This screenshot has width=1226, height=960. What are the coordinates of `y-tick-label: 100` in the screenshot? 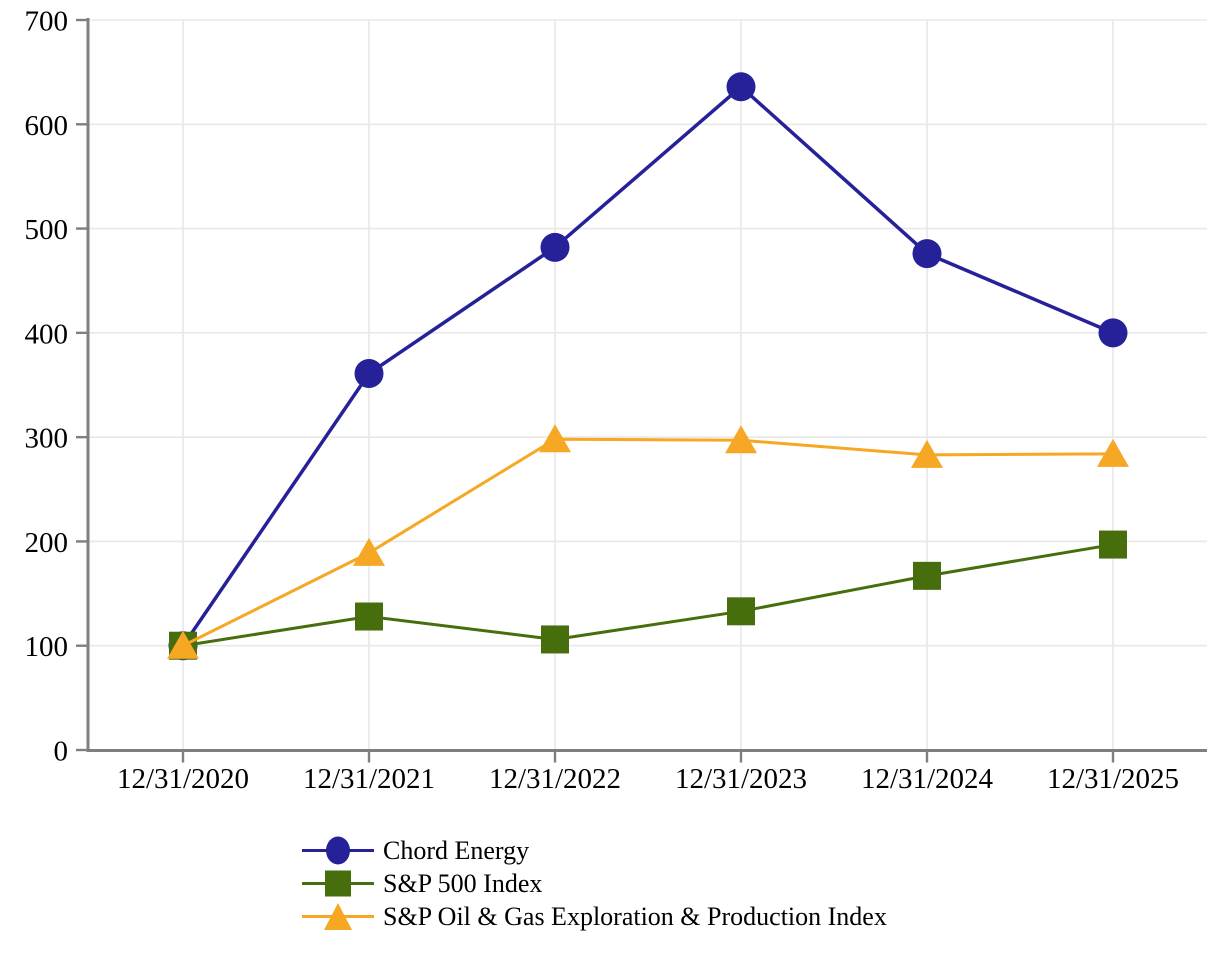 It's located at (47, 647).